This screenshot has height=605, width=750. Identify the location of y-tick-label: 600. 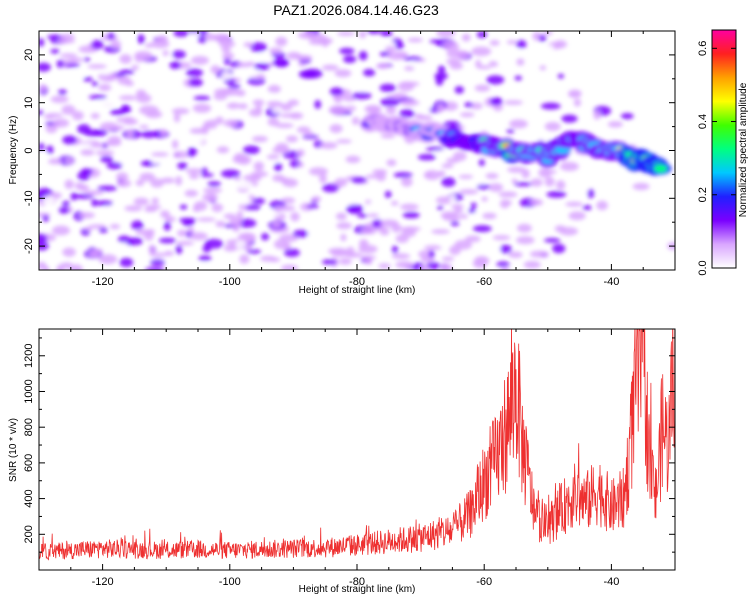
(29, 463).